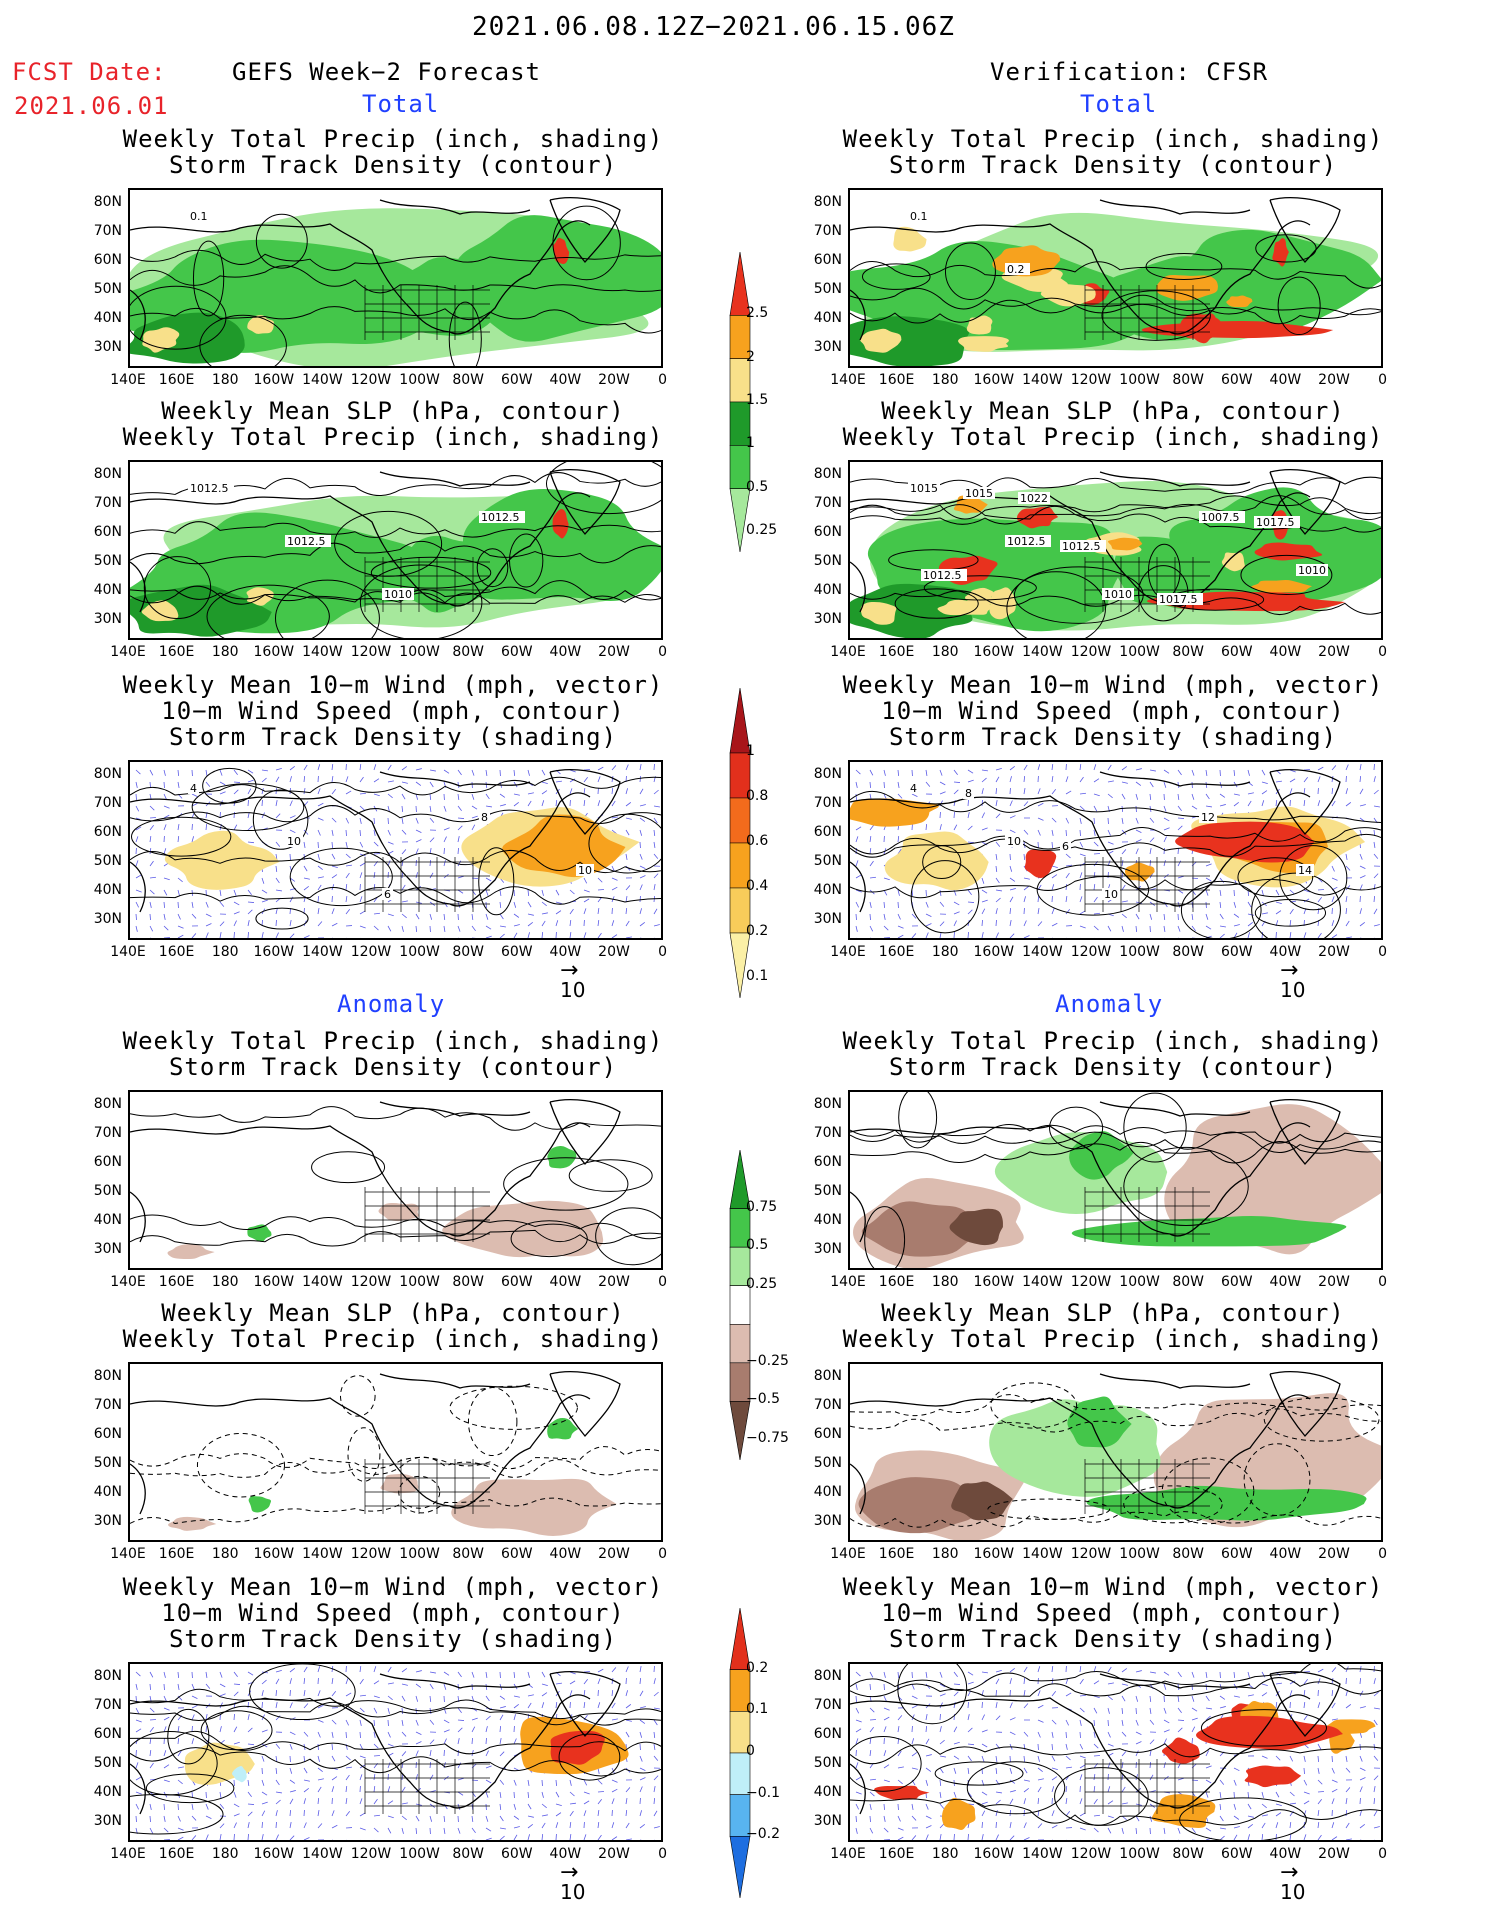  Describe the element at coordinates (393, 737) in the screenshot. I see `forecast-panel-3-title-line-3: Storm Track Density (shading)` at that location.